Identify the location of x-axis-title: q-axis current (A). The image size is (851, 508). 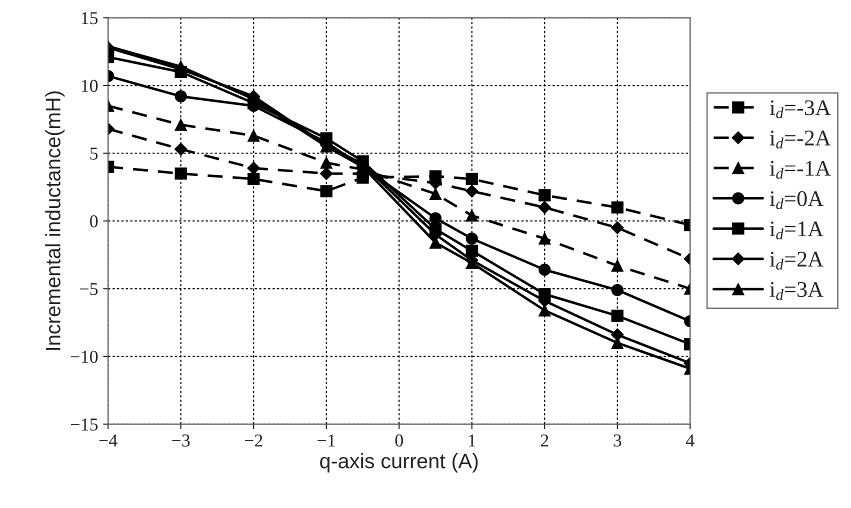
(399, 462).